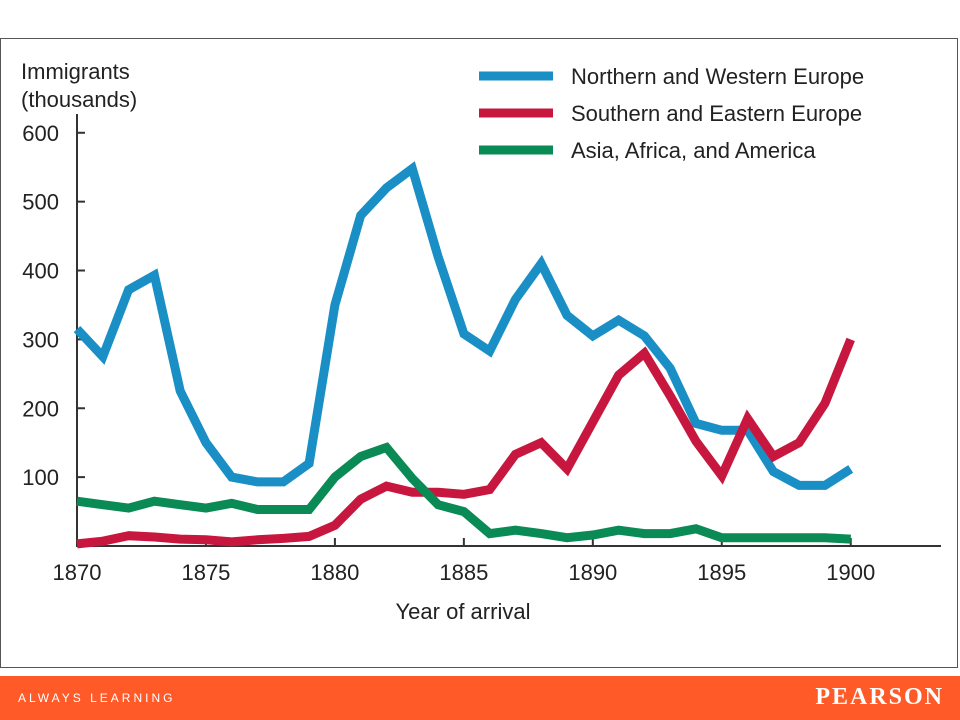 This screenshot has height=720, width=960. I want to click on y-axis-title-line1: Immigrants, so click(75, 71).